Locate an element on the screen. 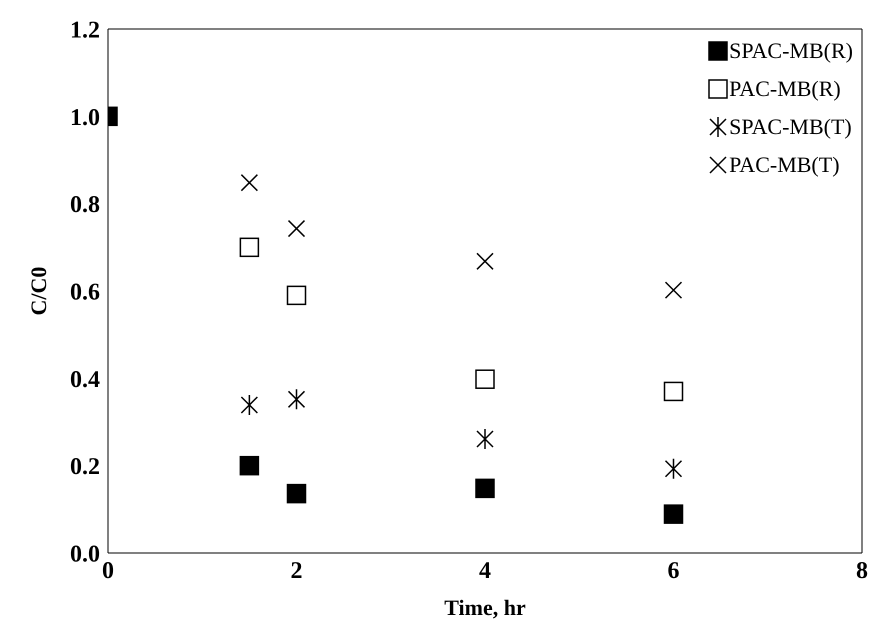  legend-label: PAC-MB(R) is located at coordinates (785, 89).